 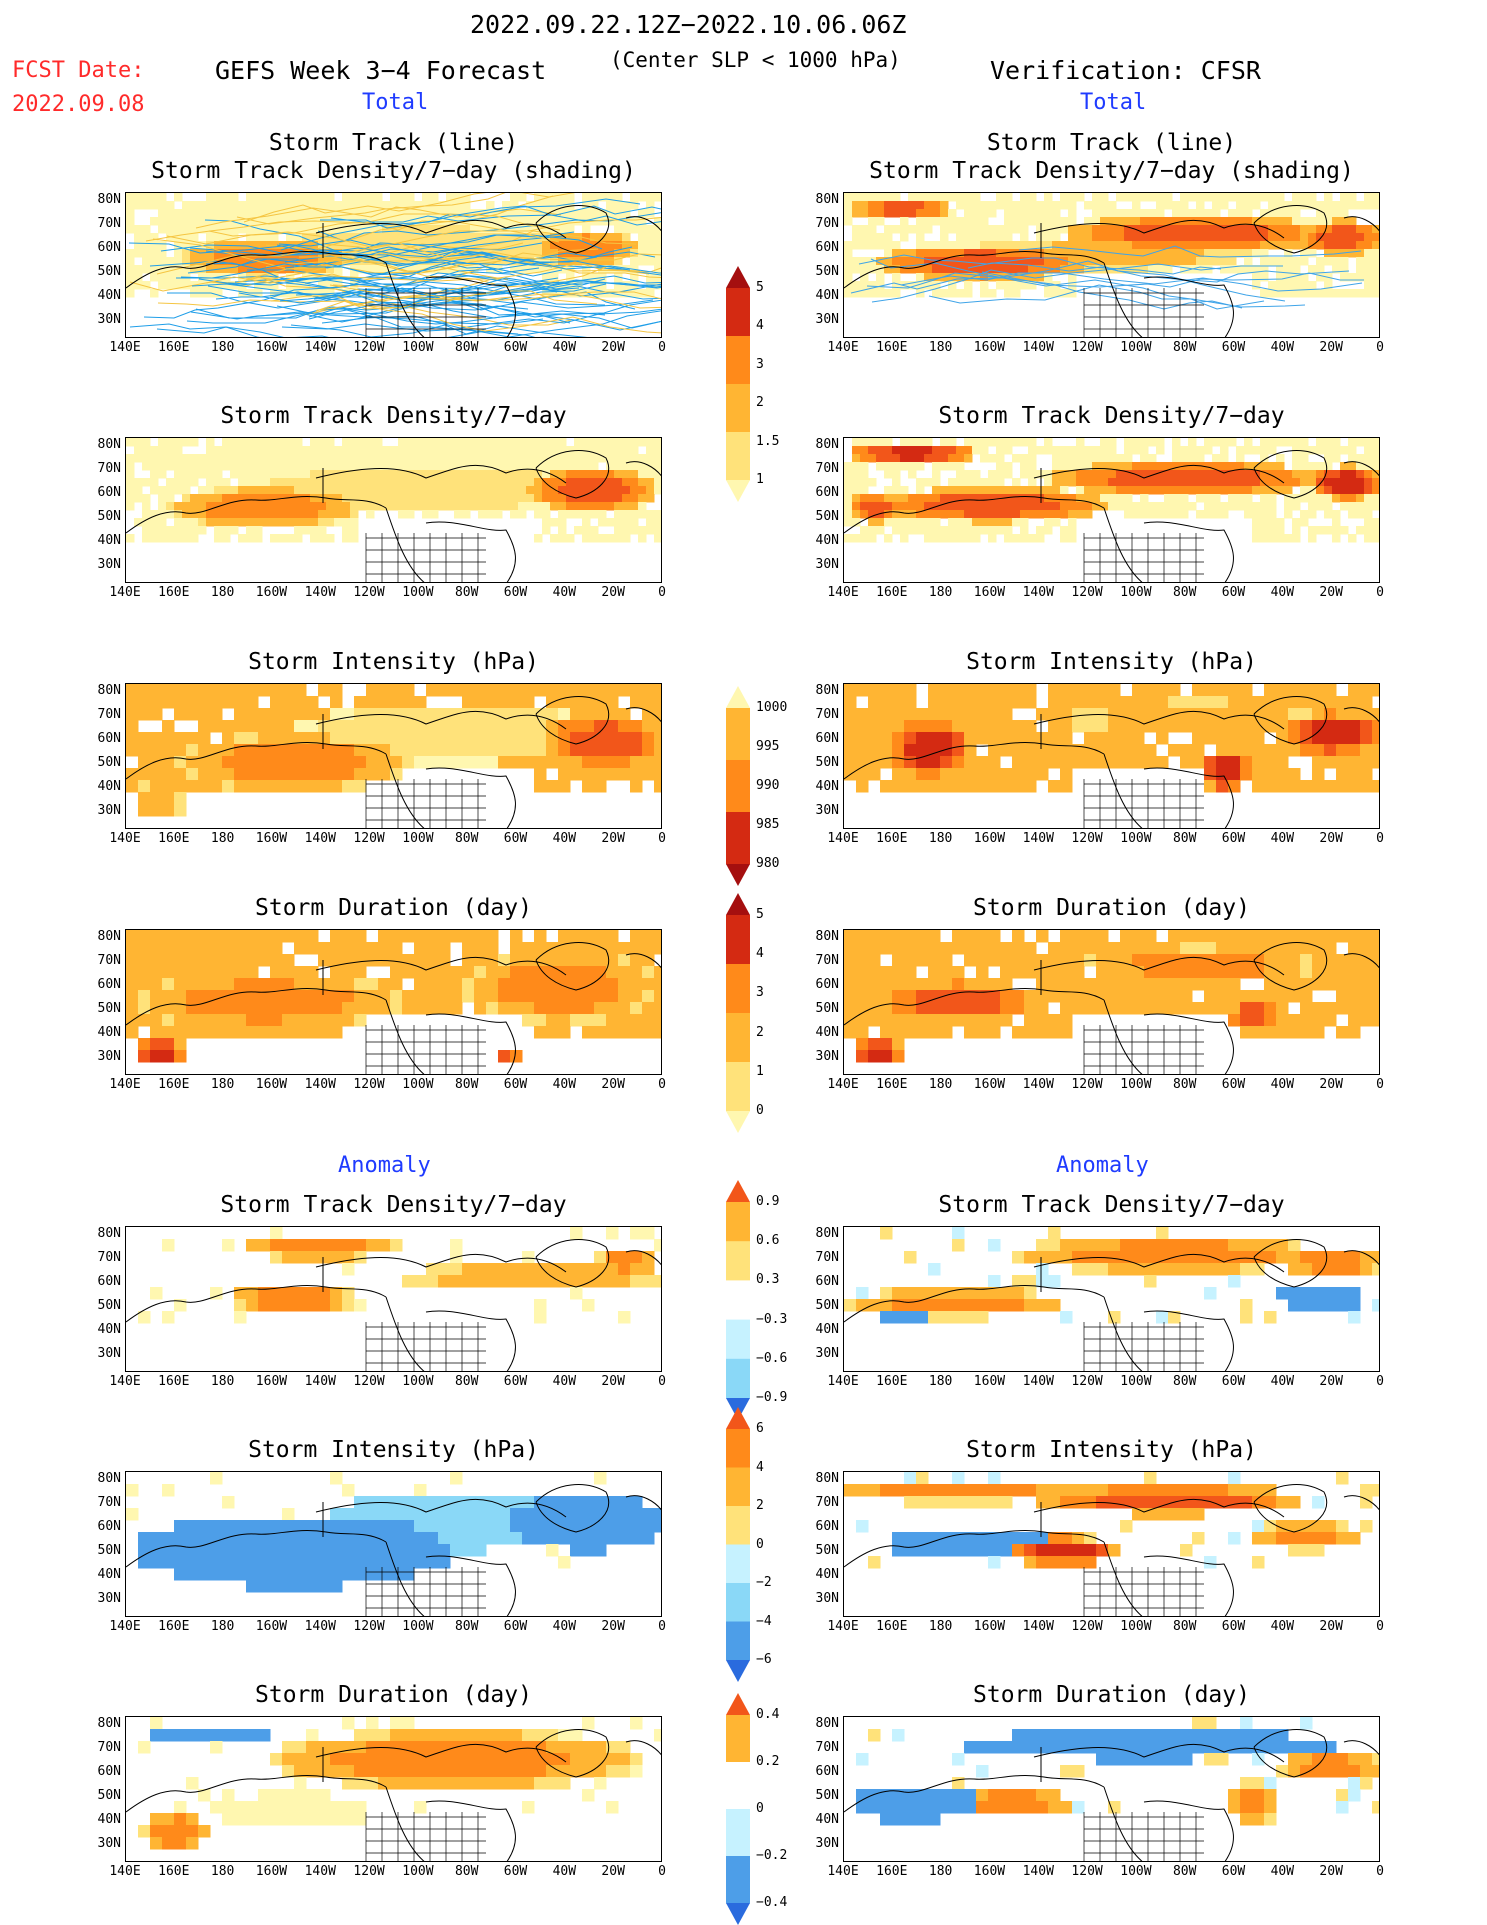 What do you see at coordinates (271, 1381) in the screenshot?
I see `lon-tick-label: 160W` at bounding box center [271, 1381].